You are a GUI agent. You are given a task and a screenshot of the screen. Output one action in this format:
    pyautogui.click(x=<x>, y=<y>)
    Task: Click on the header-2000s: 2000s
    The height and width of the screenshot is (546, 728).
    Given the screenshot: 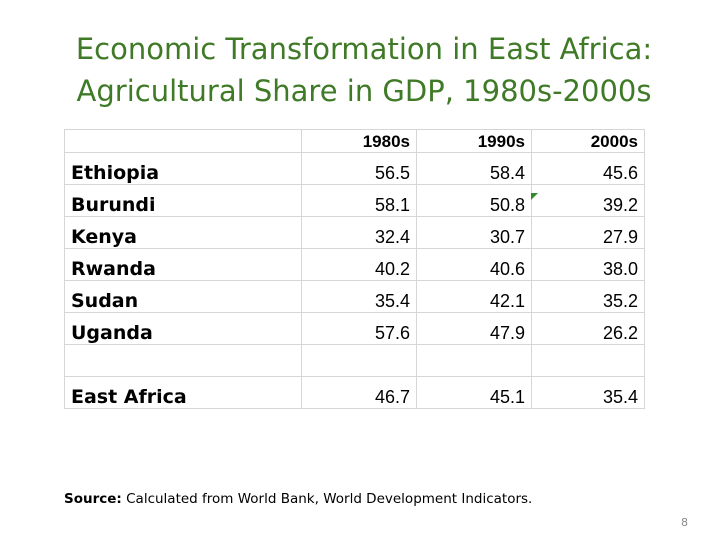 What is the action you would take?
    pyautogui.click(x=588, y=141)
    